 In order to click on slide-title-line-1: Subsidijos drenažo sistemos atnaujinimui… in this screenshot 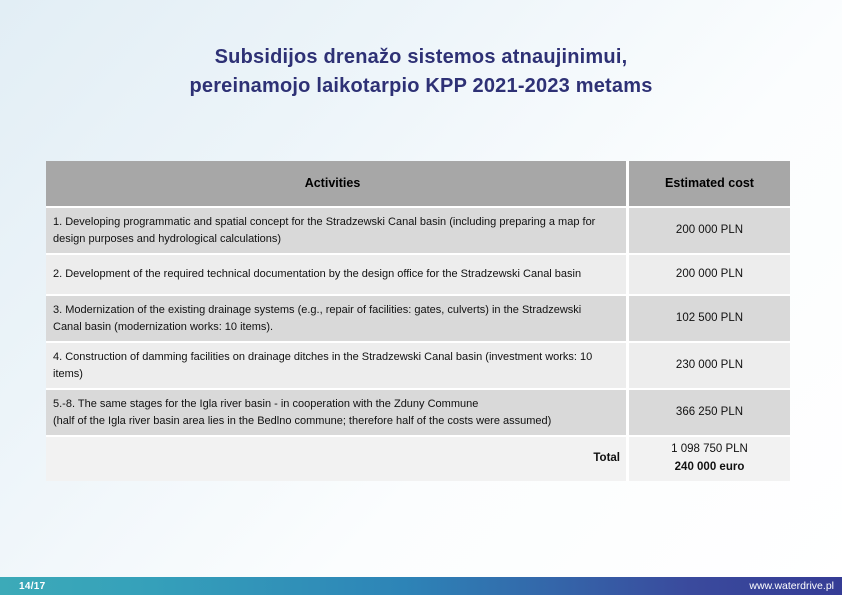, I will do `click(421, 57)`.